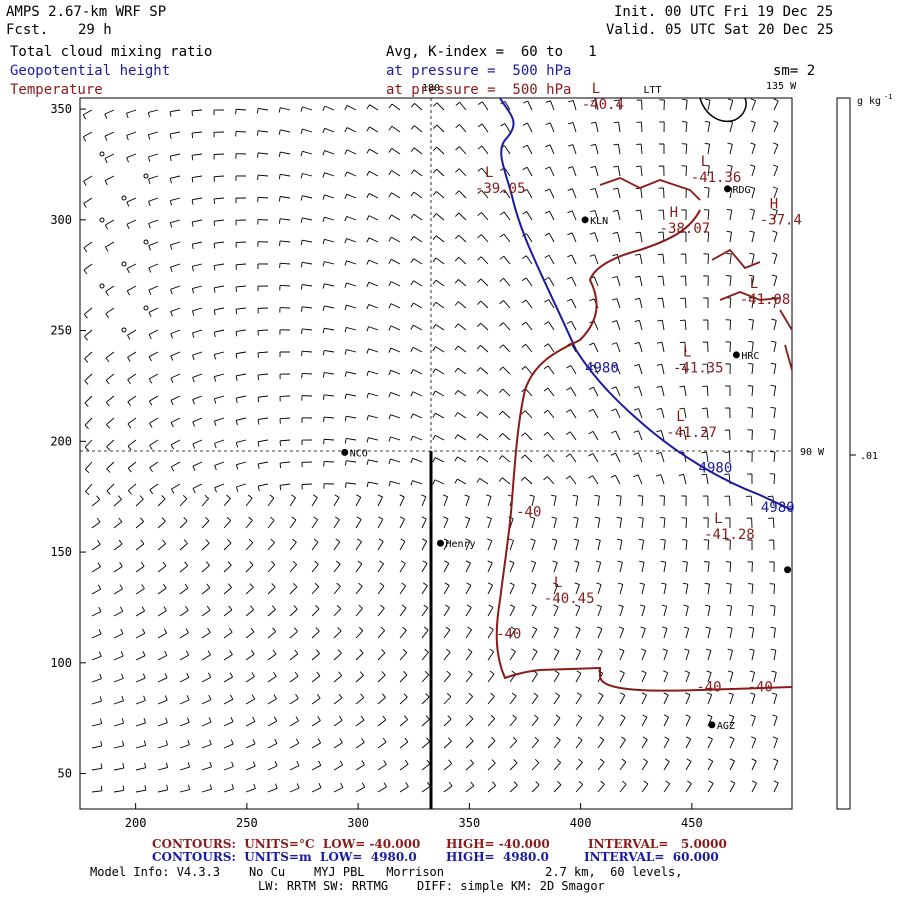  Describe the element at coordinates (754, 284) in the screenshot. I see `temperature-extremum-marker: L` at that location.